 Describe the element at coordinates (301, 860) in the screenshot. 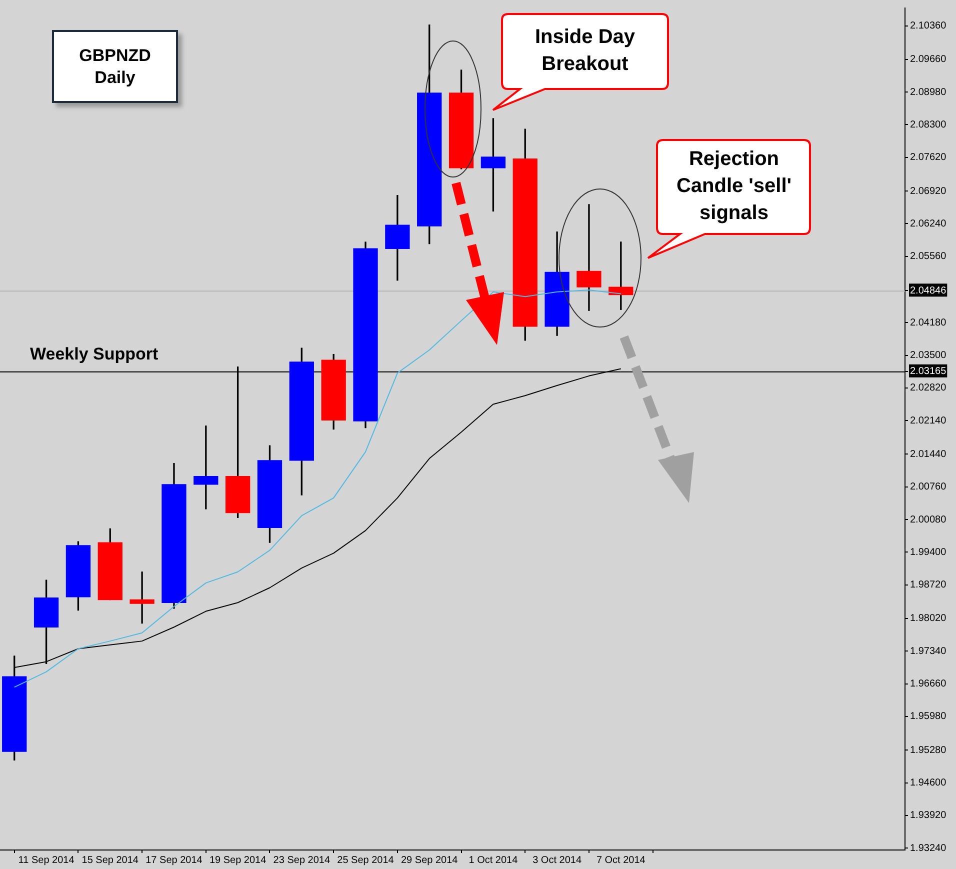

I see `x-tick-label: 23 Sep 2014` at that location.